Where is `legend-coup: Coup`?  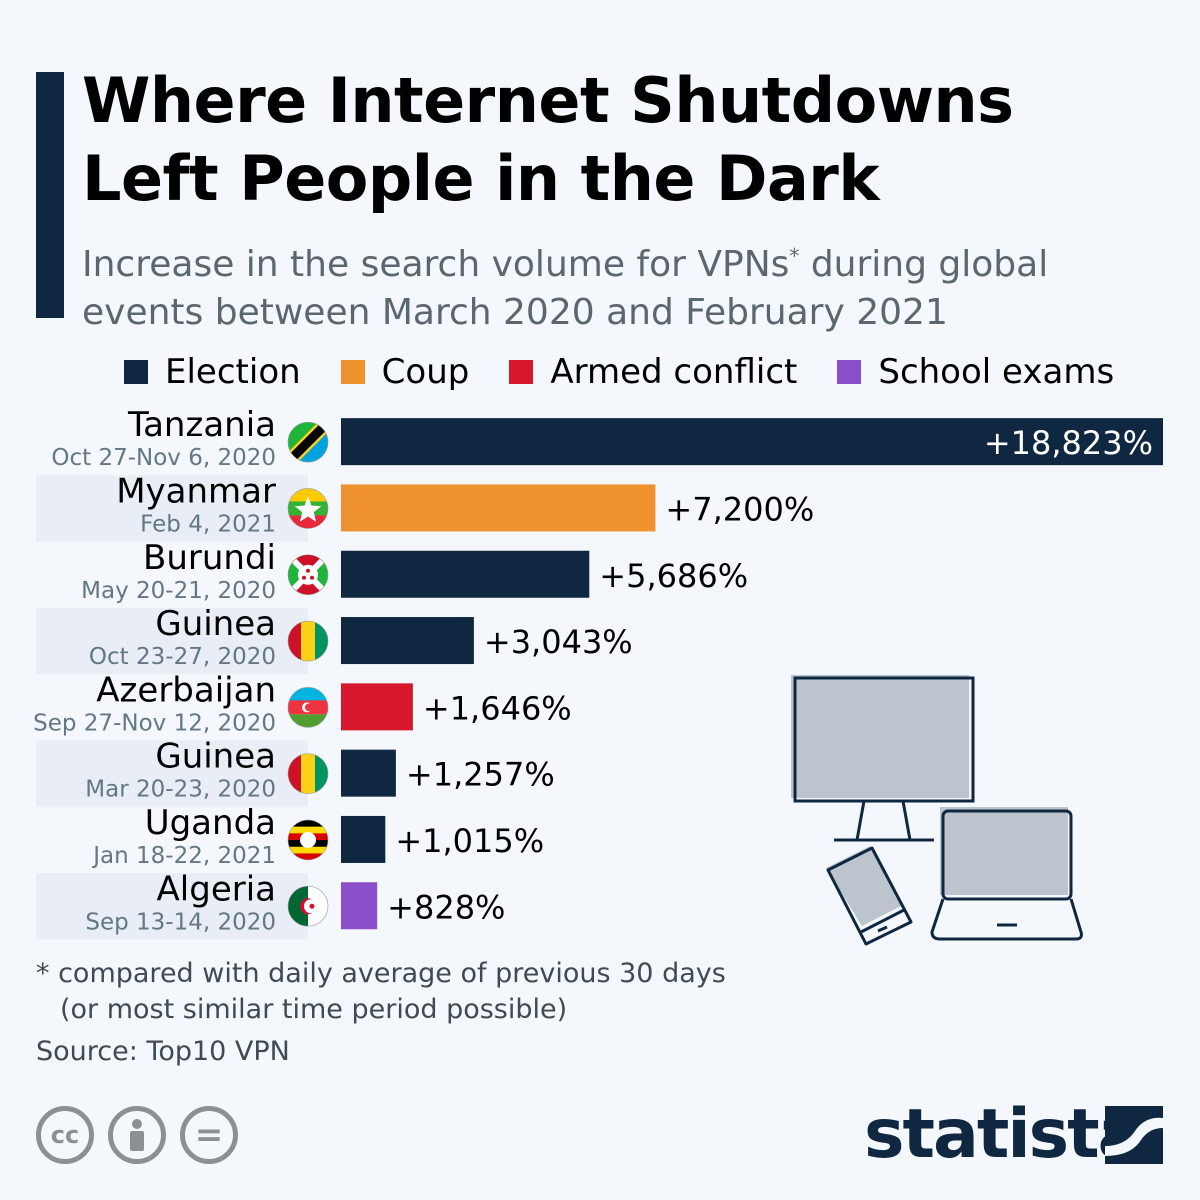
legend-coup: Coup is located at coordinates (404, 372).